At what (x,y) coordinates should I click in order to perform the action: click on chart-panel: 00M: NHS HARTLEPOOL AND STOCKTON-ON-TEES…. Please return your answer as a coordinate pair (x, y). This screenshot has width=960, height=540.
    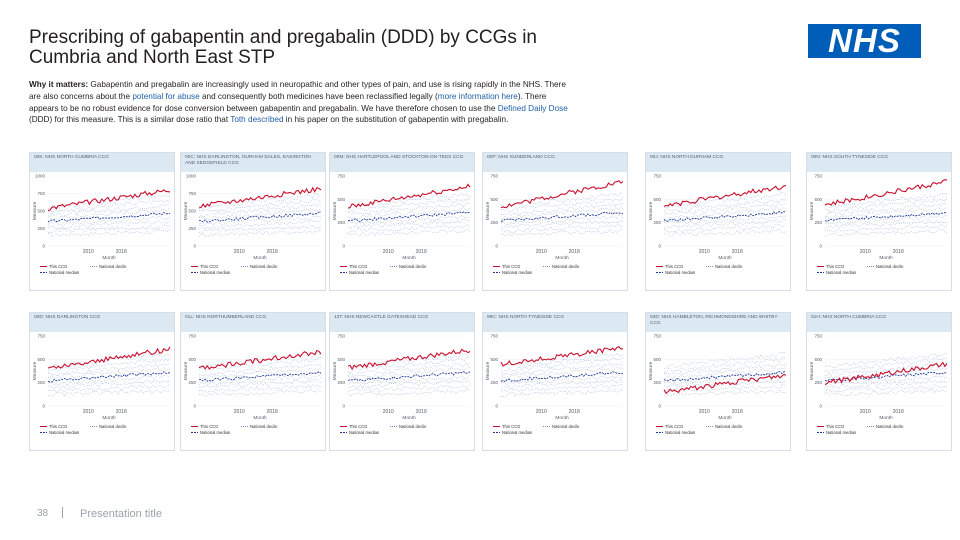
    Looking at the image, I should click on (402, 221).